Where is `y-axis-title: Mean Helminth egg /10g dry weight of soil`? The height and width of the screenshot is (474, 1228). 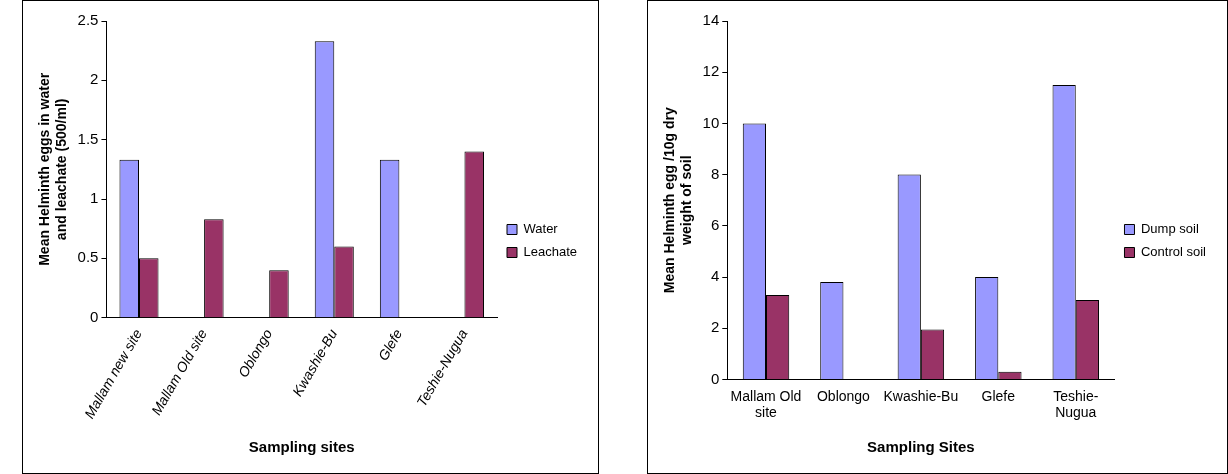 y-axis-title: Mean Helminth egg /10g dry weight of soil is located at coordinates (678, 200).